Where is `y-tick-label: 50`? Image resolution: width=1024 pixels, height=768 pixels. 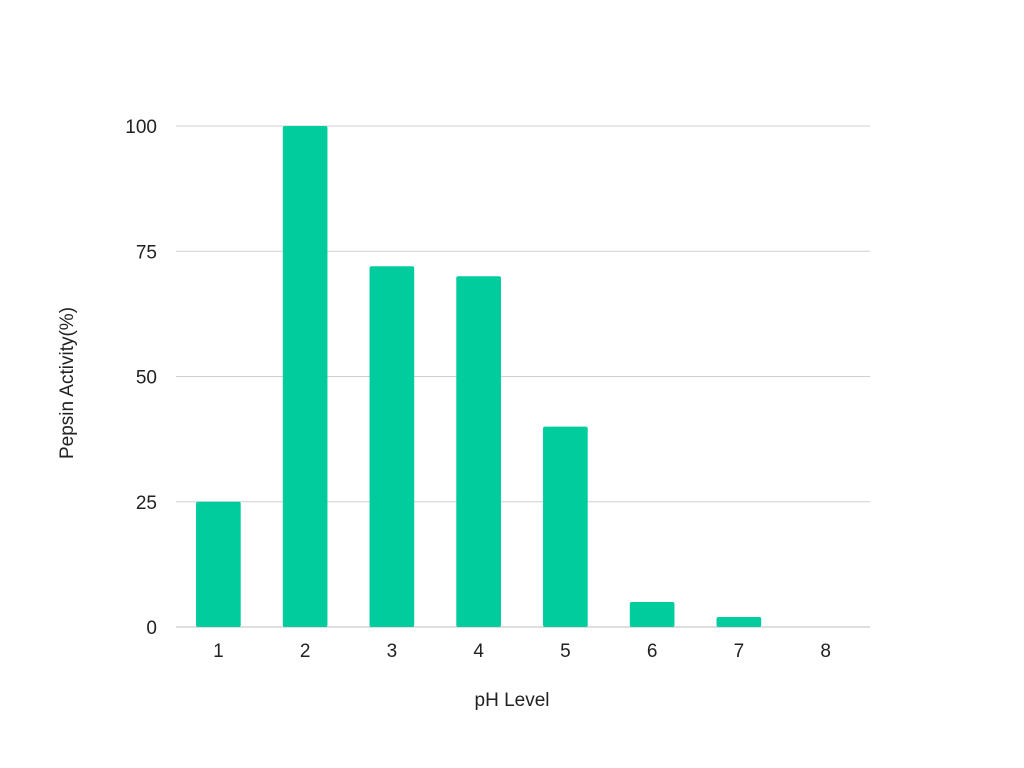
y-tick-label: 50 is located at coordinates (146, 378).